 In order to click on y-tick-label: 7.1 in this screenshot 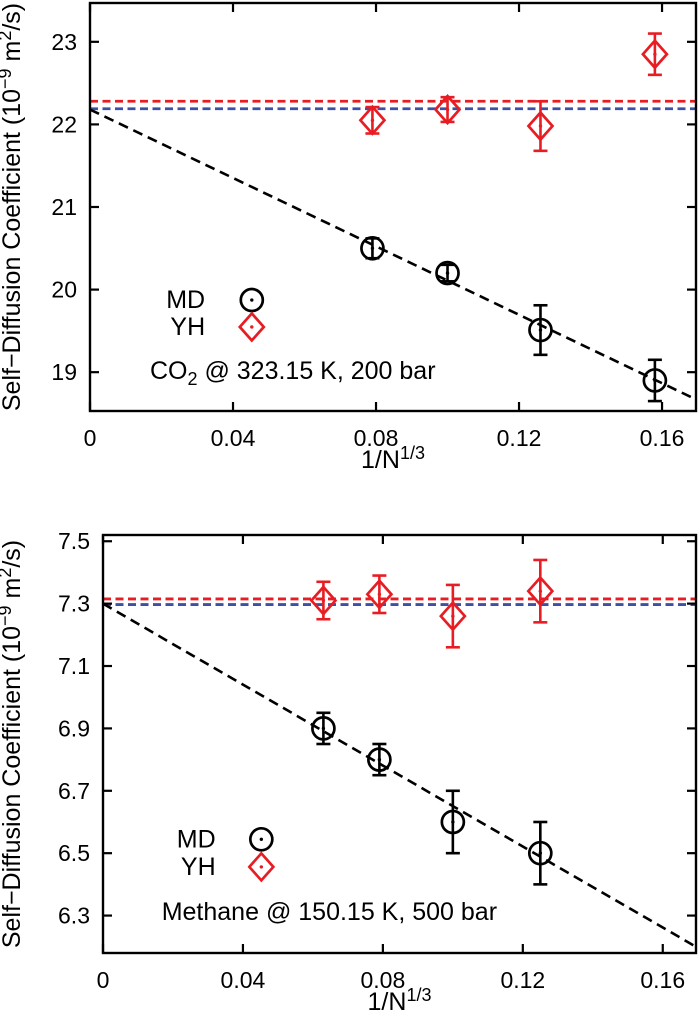, I will do `click(74, 666)`.